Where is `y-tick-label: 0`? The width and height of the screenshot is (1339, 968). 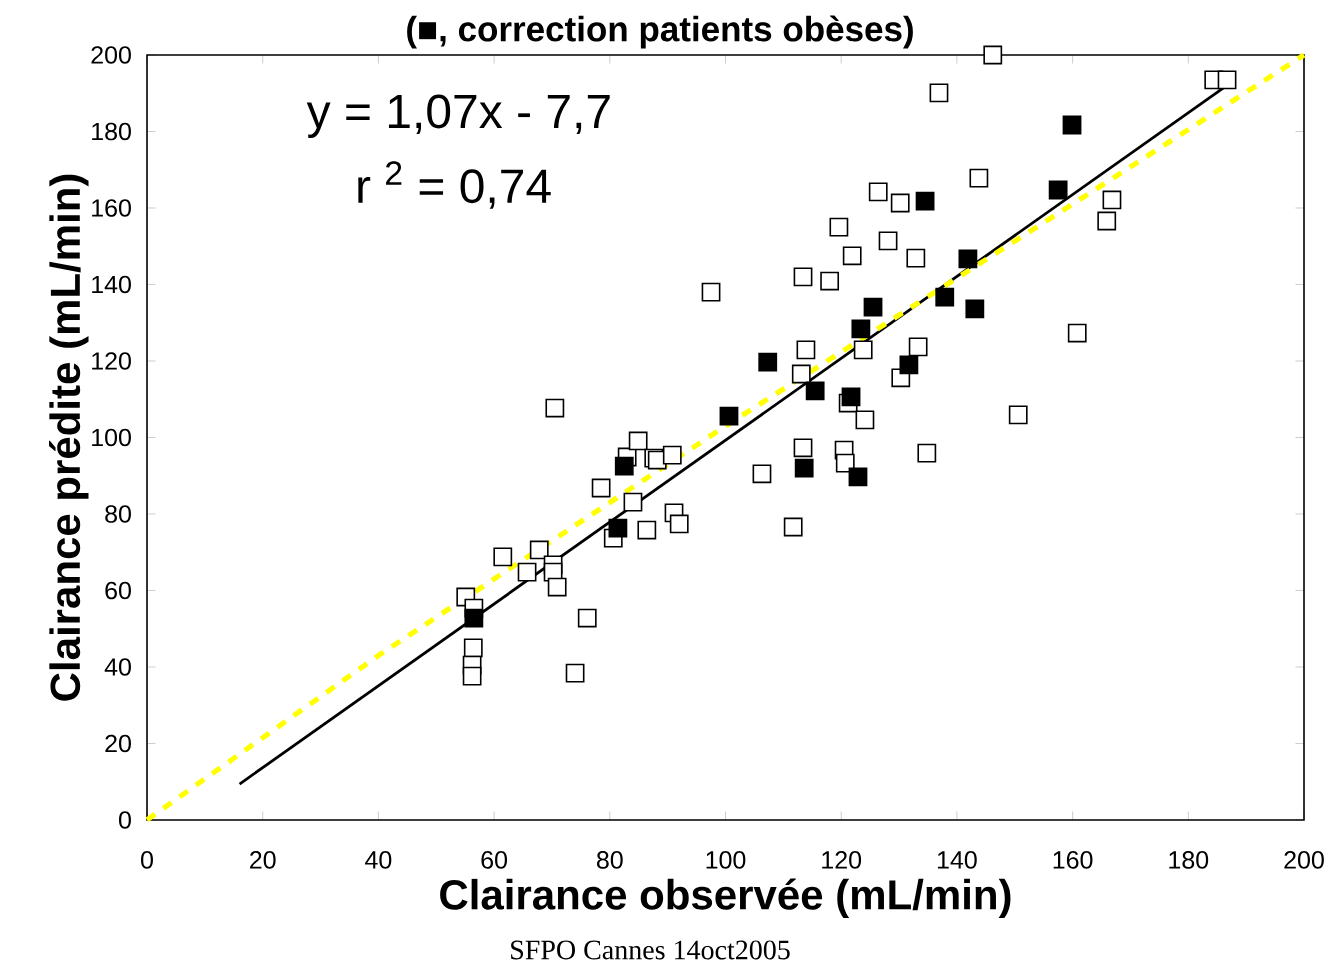
y-tick-label: 0 is located at coordinates (125, 820).